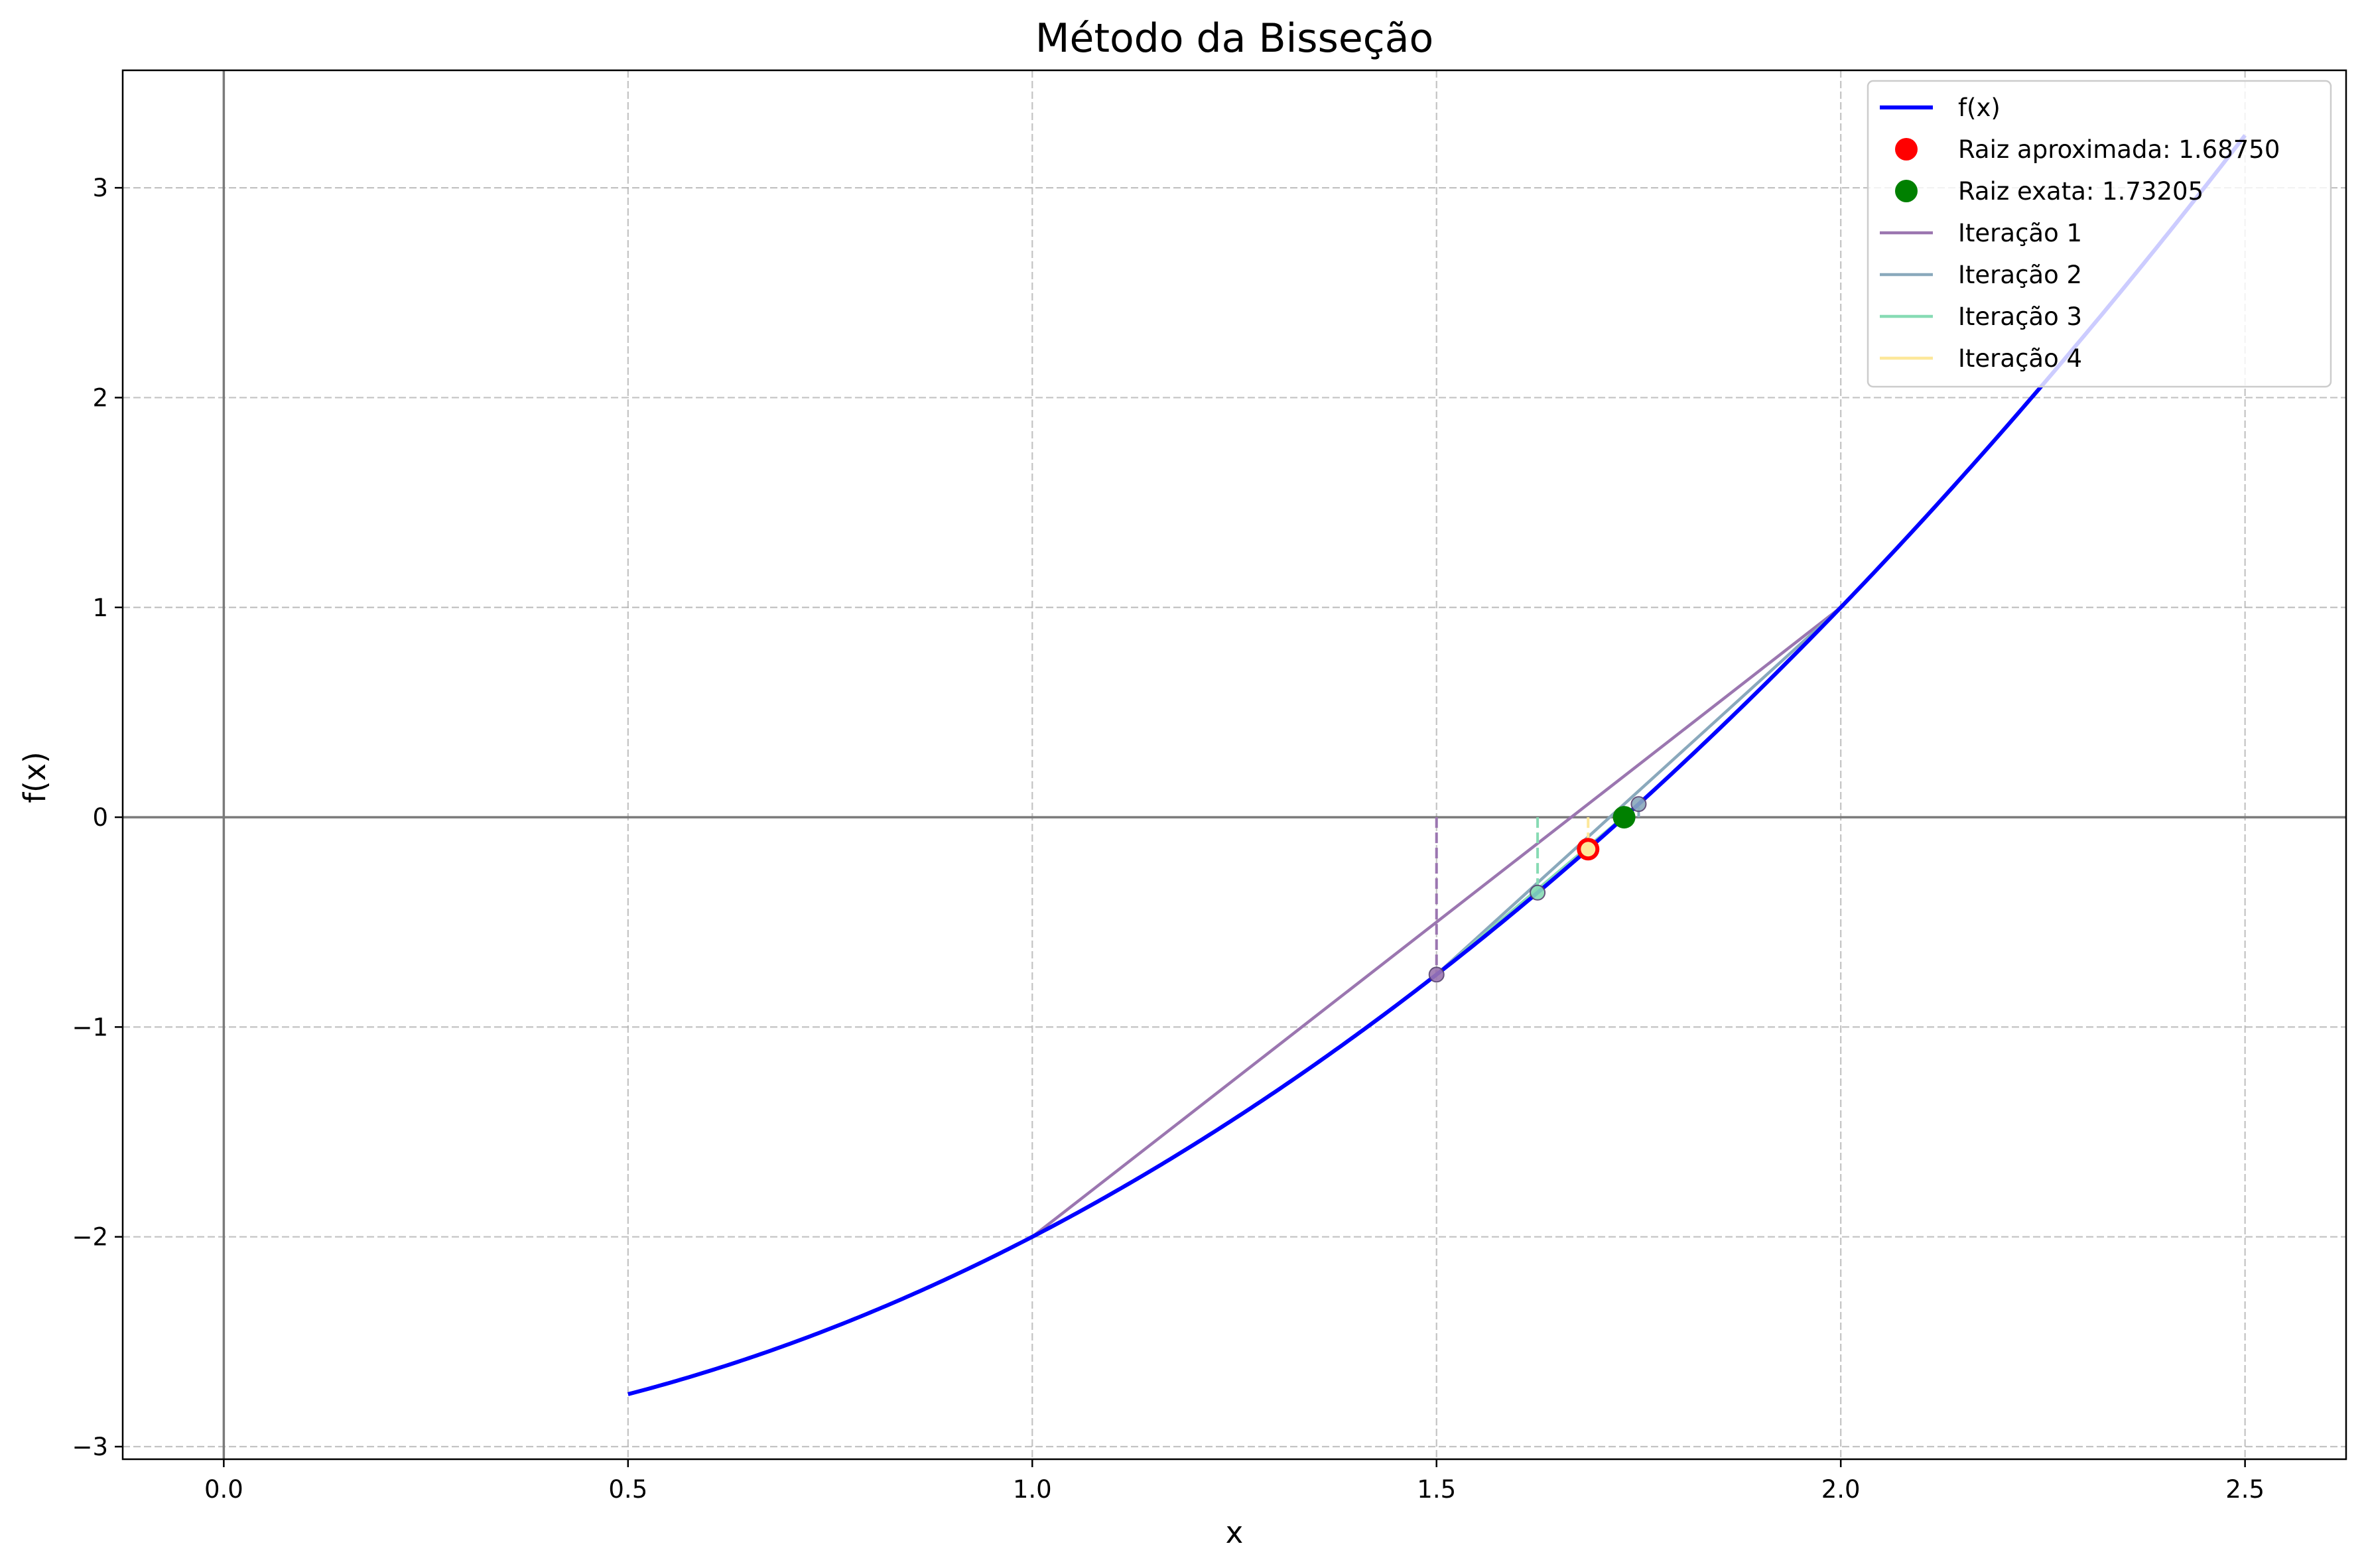  Describe the element at coordinates (100, 608) in the screenshot. I see `y-tick-label: 1` at that location.